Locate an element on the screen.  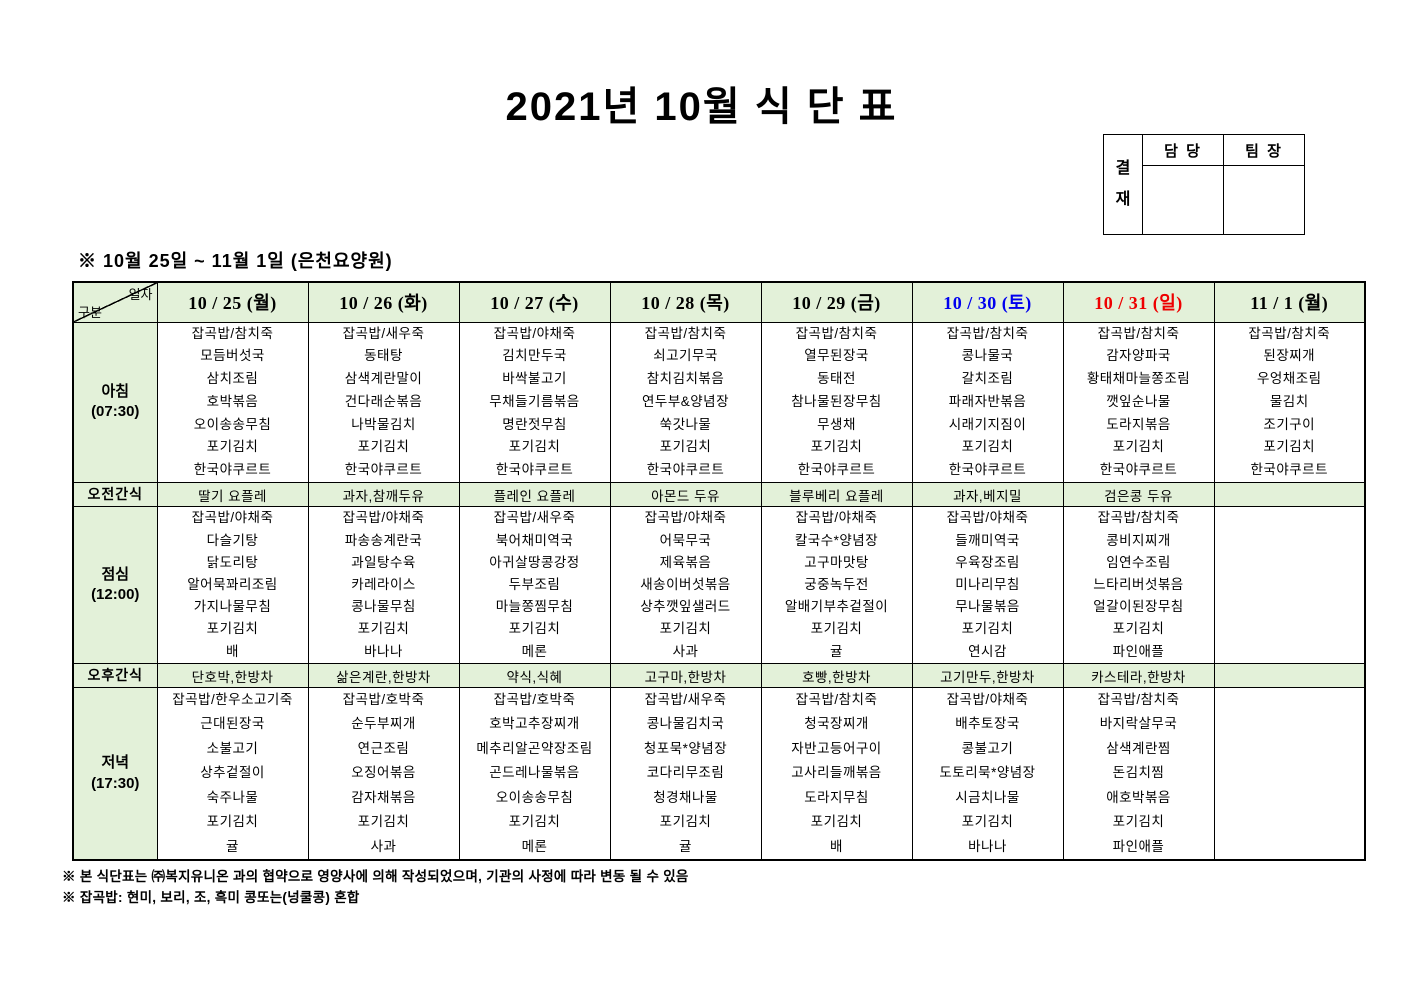
menu-item: 쇠고기무국 is located at coordinates (685, 356).